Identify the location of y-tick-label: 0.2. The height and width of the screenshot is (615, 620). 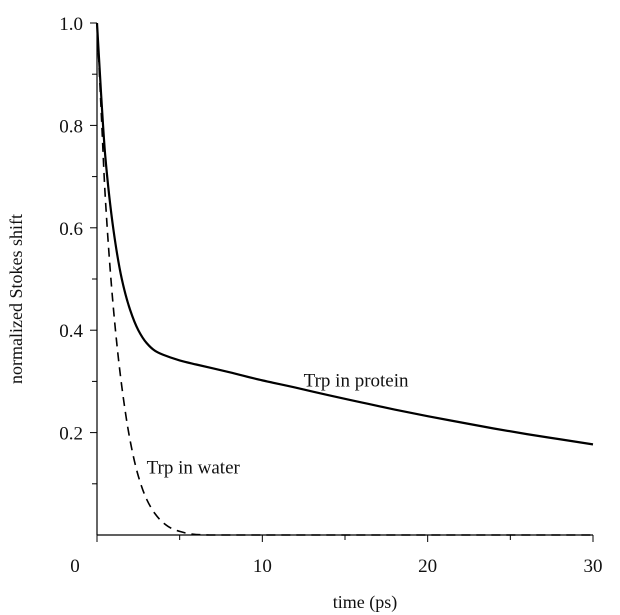
(71, 434).